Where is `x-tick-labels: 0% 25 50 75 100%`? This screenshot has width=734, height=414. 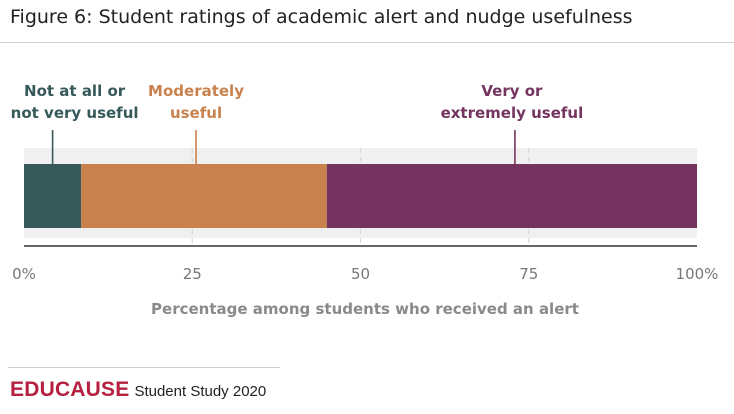 x-tick-labels: 0% 25 50 75 100% is located at coordinates (365, 274).